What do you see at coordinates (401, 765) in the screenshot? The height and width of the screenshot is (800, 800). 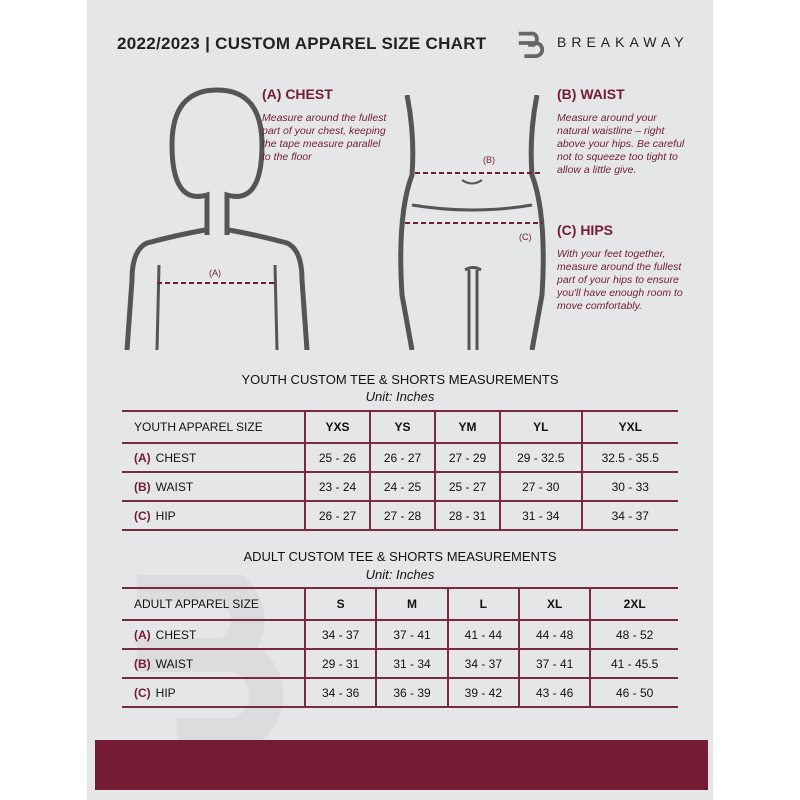 I see `footer-bar` at bounding box center [401, 765].